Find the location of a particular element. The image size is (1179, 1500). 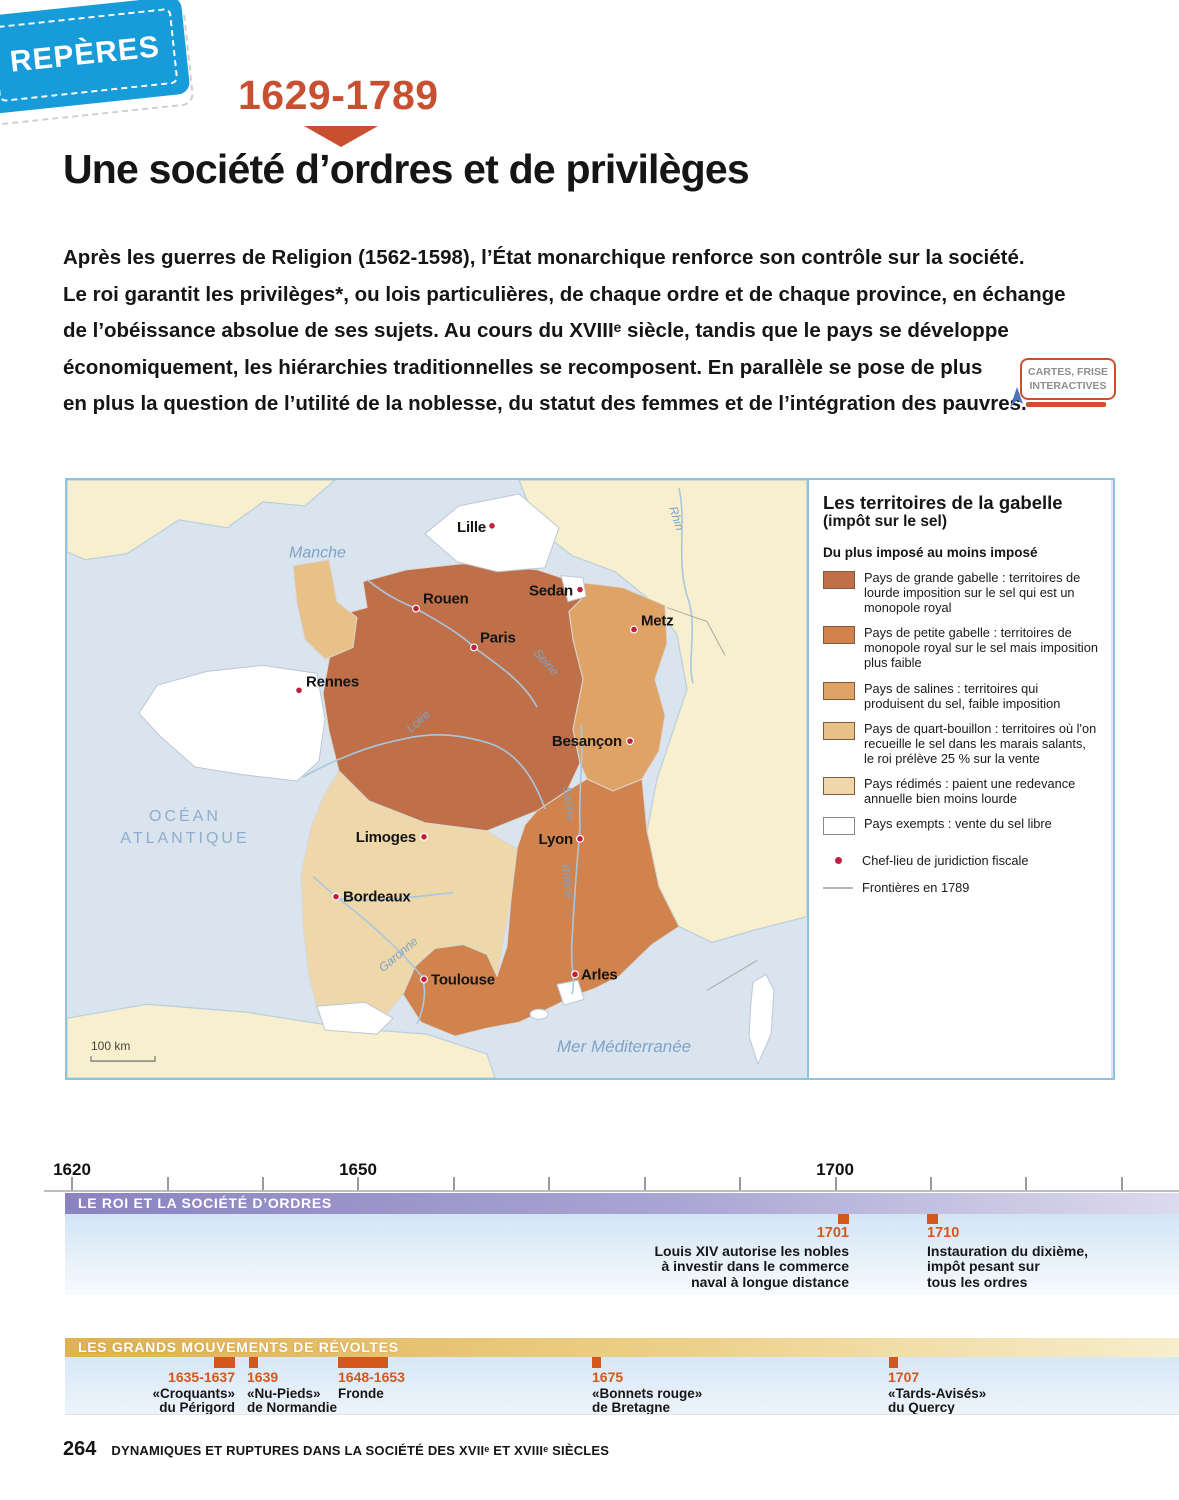

event-text-line: du Périgord is located at coordinates (197, 1407).